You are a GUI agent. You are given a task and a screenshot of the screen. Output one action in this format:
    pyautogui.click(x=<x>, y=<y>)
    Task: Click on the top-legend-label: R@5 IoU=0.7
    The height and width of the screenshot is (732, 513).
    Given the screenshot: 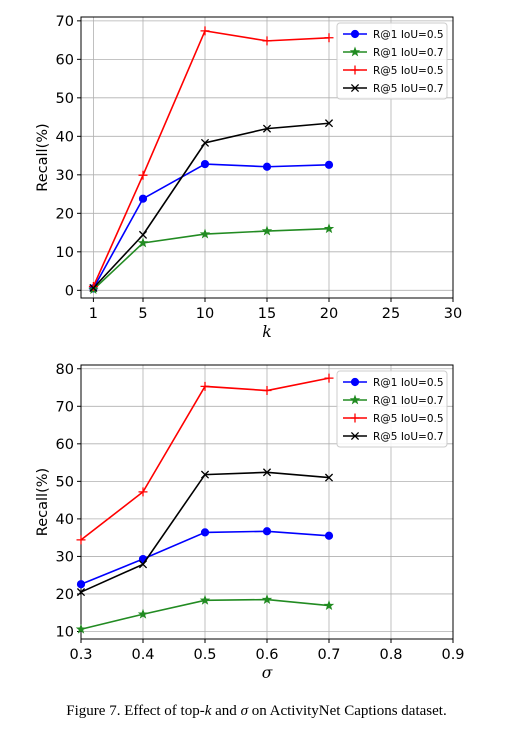 What is the action you would take?
    pyautogui.click(x=408, y=89)
    